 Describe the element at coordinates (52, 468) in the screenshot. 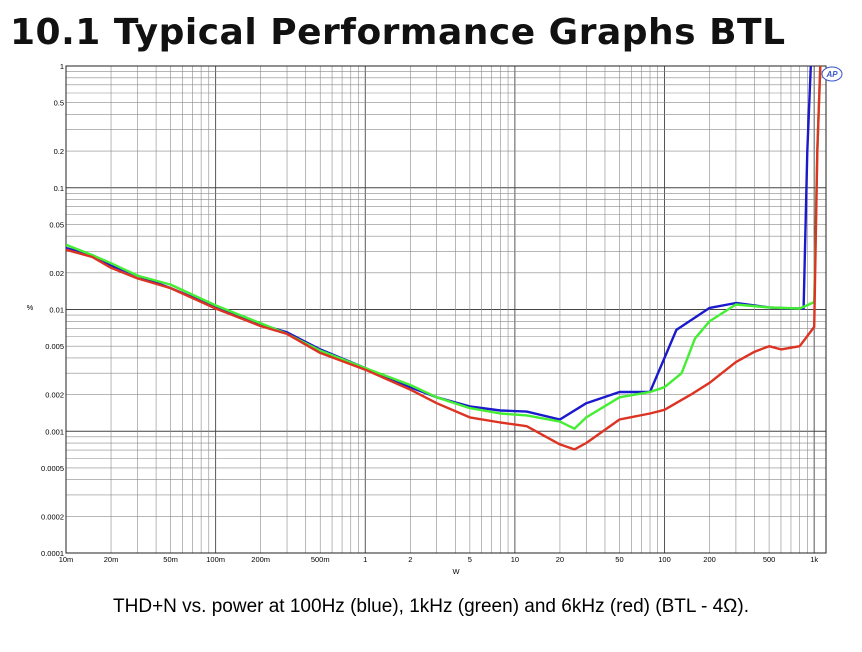

I see `y-tick-label: 0.0005` at that location.